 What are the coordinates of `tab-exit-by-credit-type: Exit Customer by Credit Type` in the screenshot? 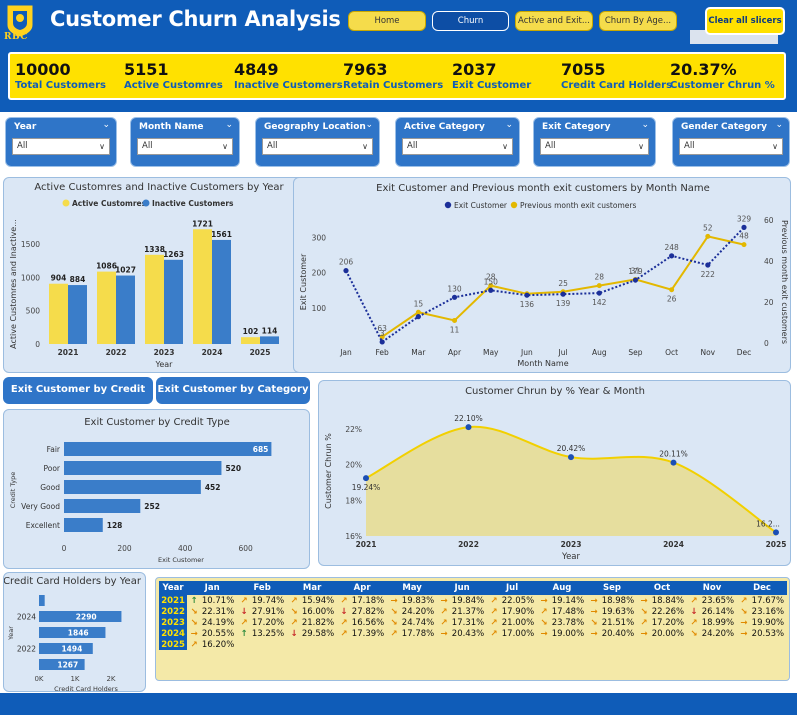 It's located at (78, 399).